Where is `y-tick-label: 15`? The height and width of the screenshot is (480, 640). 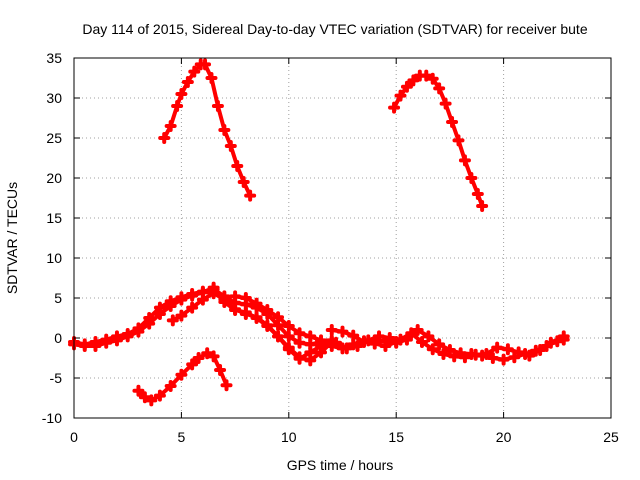 y-tick-label: 15 is located at coordinates (54, 218).